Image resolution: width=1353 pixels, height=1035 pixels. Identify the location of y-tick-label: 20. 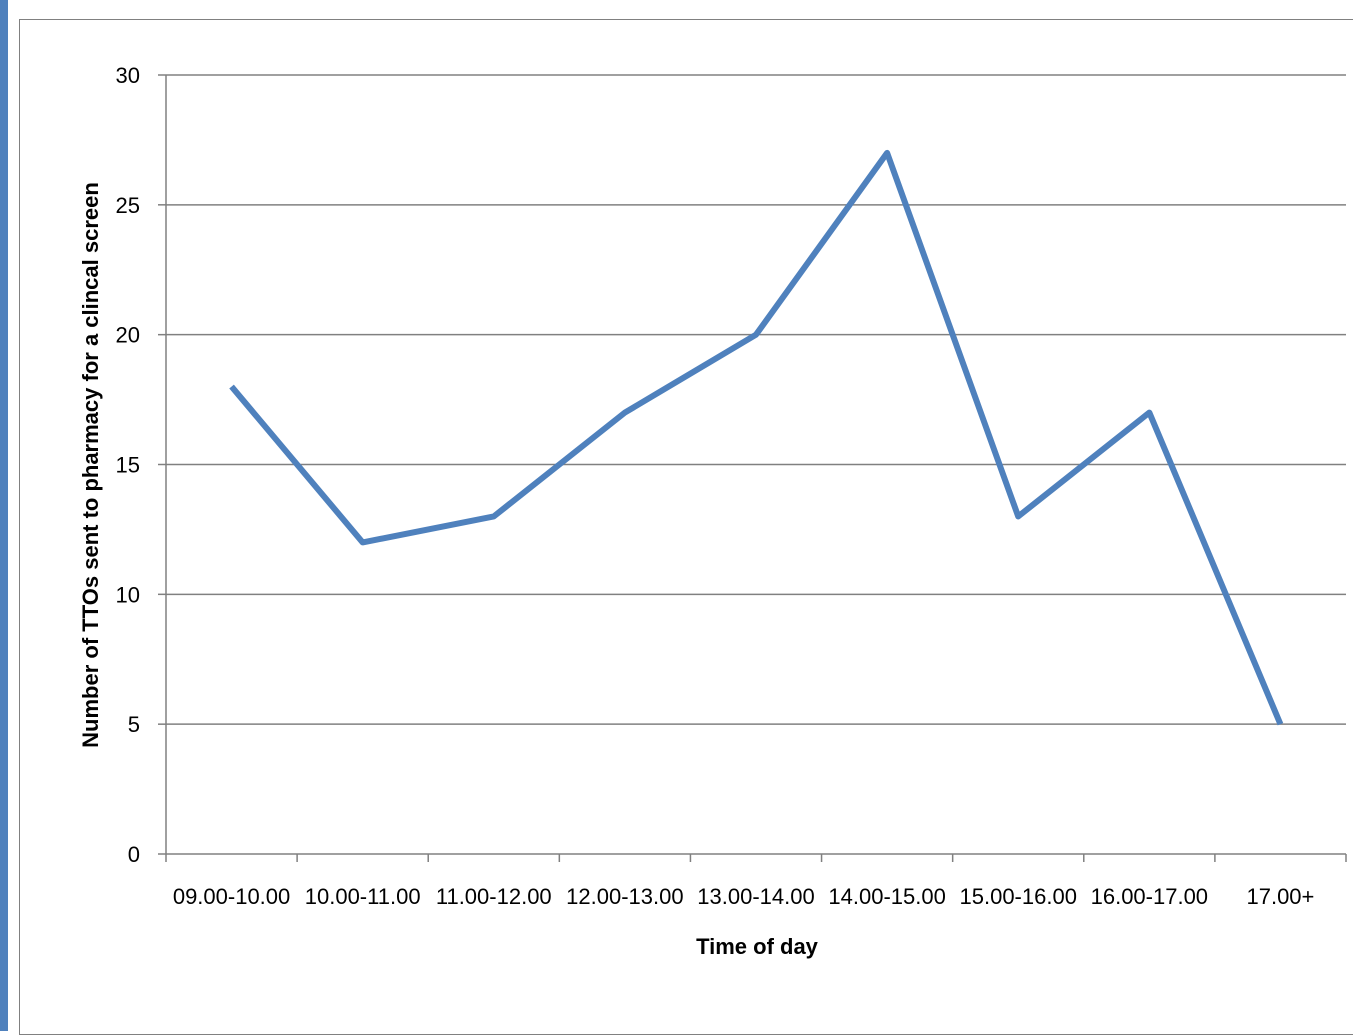
(128, 335).